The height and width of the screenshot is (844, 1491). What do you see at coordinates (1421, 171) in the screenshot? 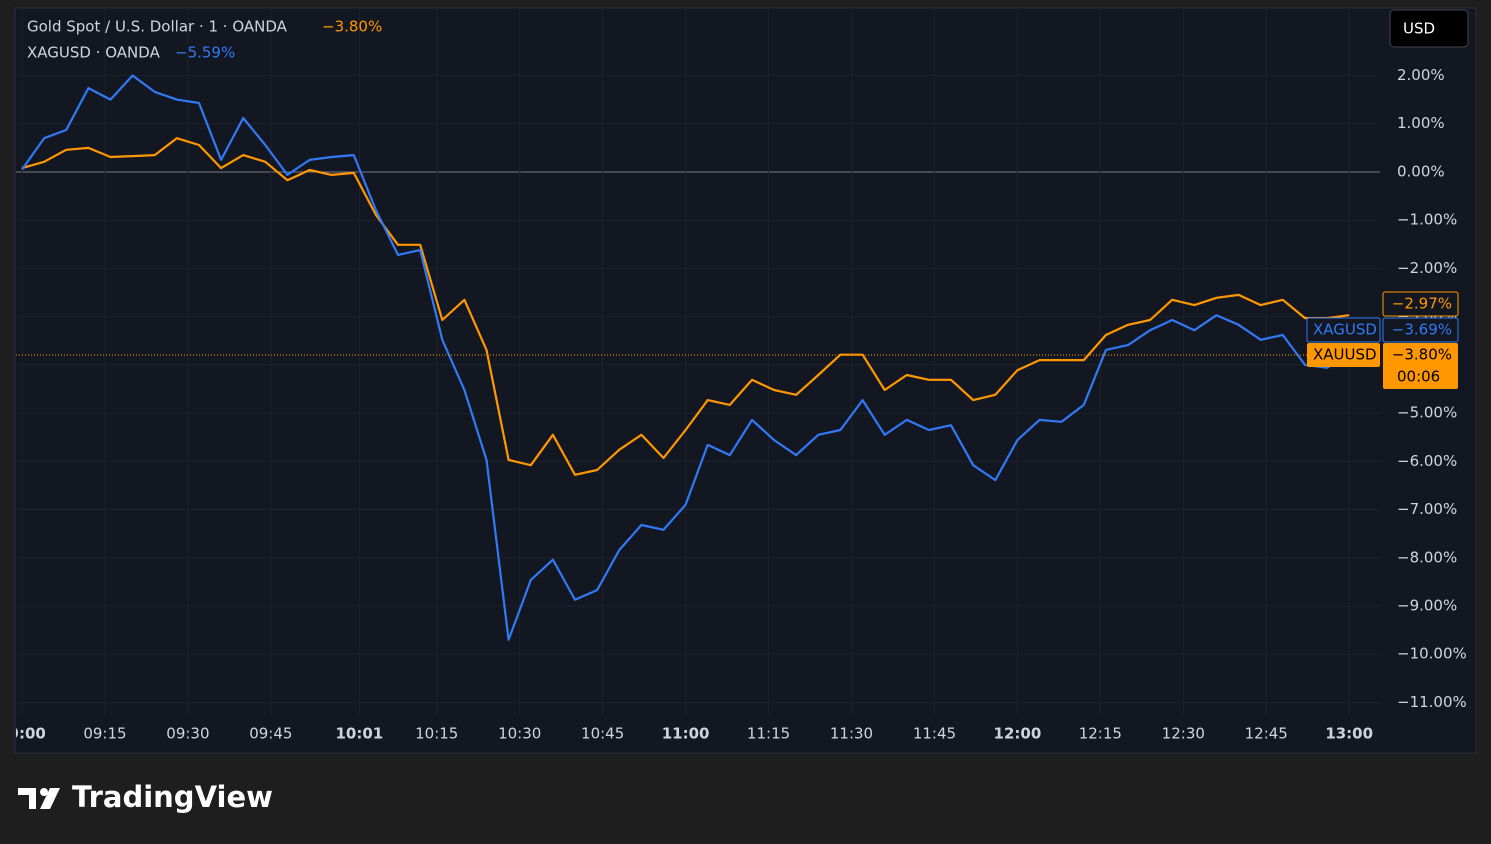
I see `y-tick-label: 0.00%` at bounding box center [1421, 171].